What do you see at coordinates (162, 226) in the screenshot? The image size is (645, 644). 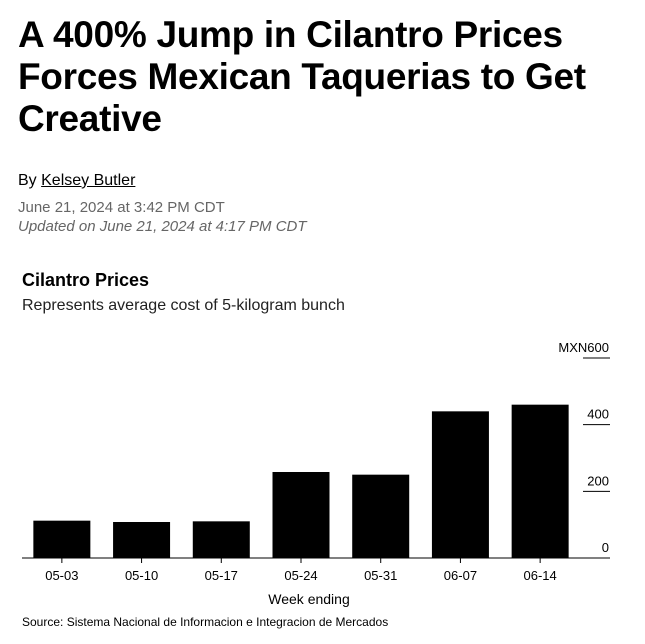 I see `updated-date: Updated on June 21, 2024 at 4:17 PM CDT` at bounding box center [162, 226].